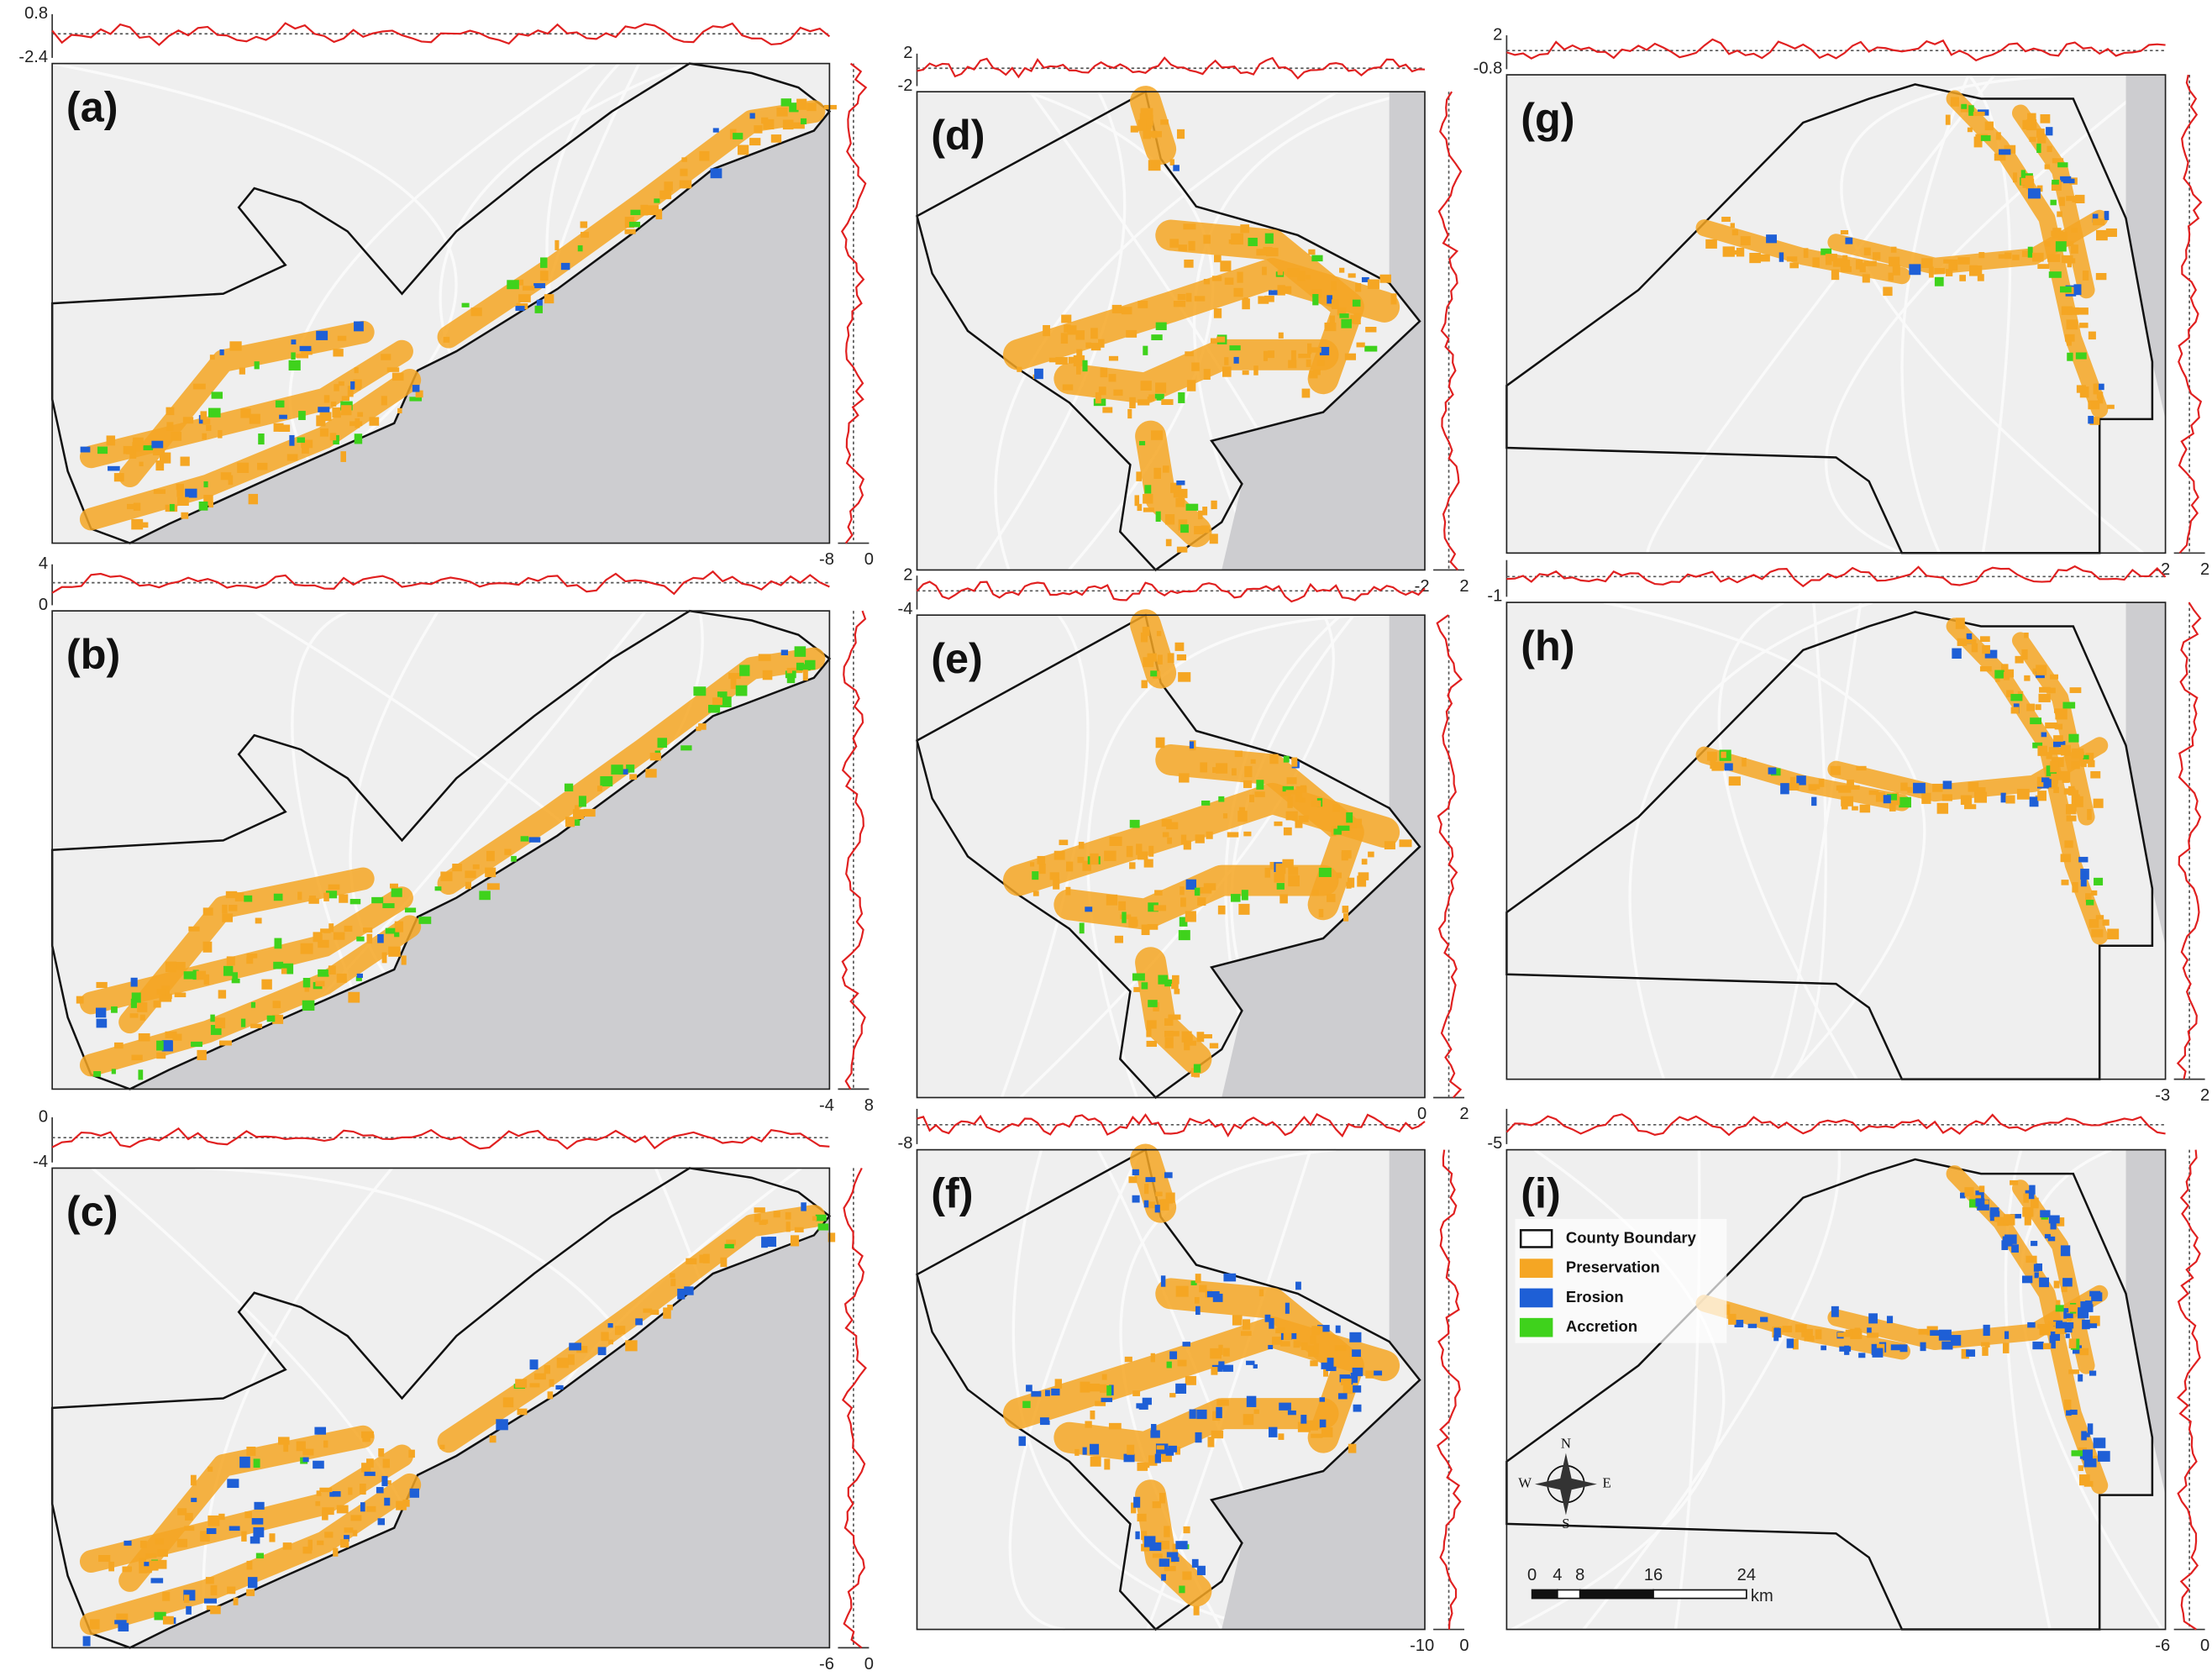  I want to click on right-tick-label: 8, so click(869, 1105).